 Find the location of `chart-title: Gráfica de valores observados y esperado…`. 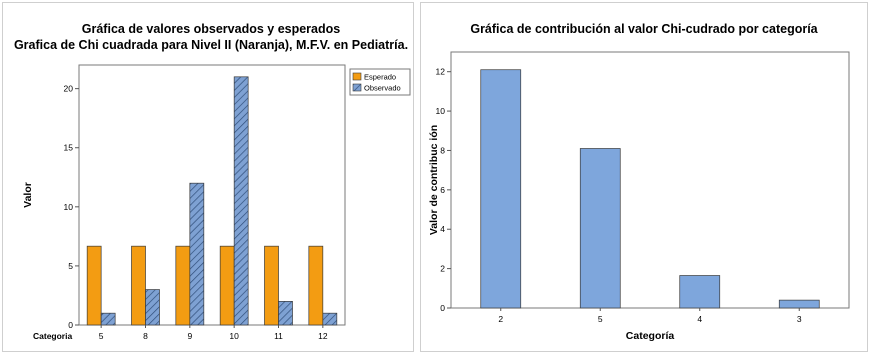

chart-title: Gráfica de valores observados y esperado… is located at coordinates (211, 29).